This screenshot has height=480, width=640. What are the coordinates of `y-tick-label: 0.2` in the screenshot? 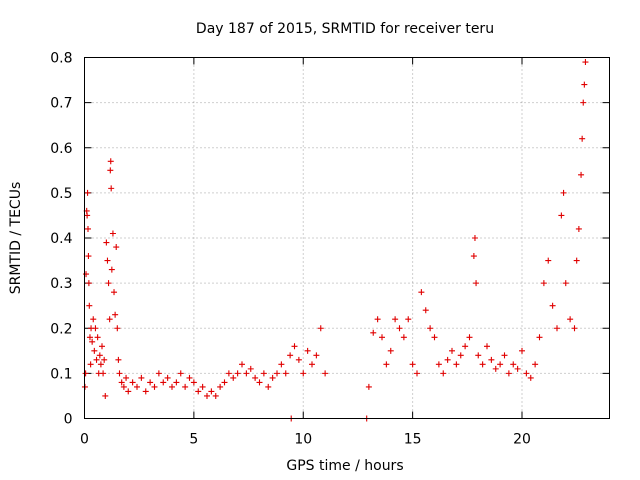 It's located at (61, 329).